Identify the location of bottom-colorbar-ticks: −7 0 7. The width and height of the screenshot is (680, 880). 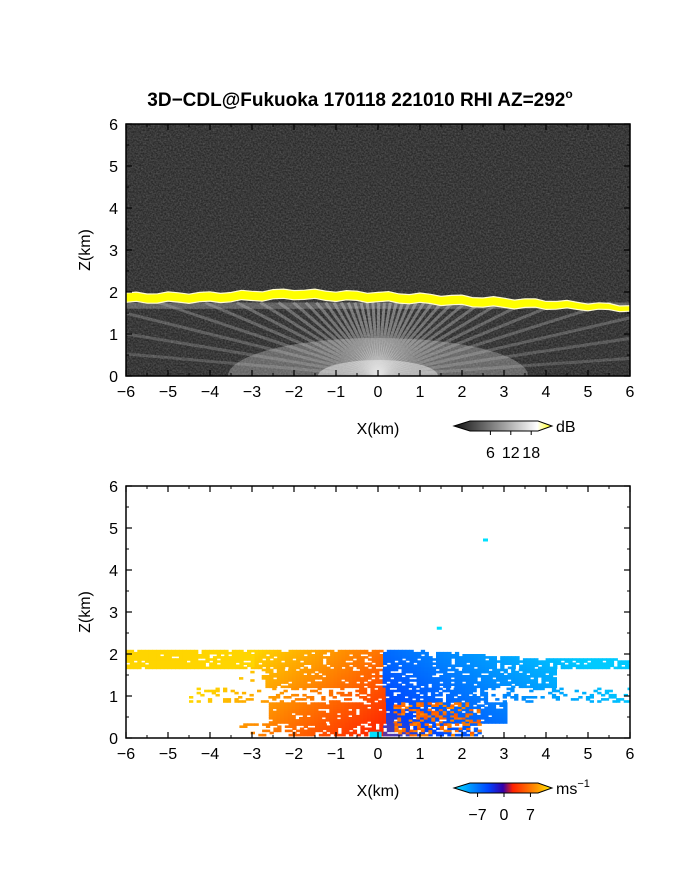
(501, 808).